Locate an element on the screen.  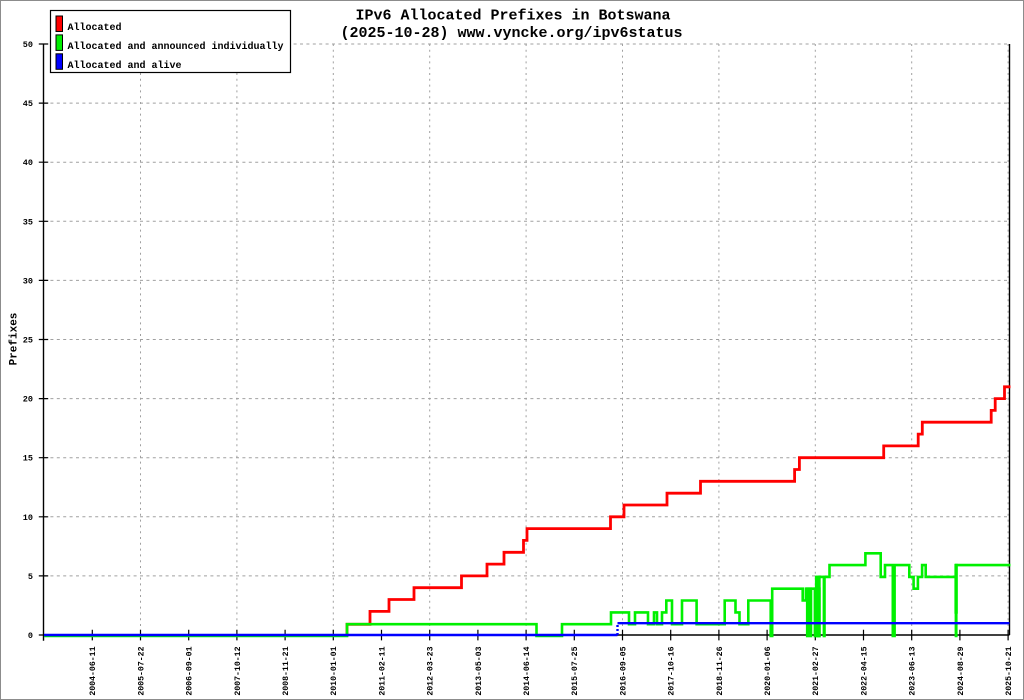
svg-text: 2022-04-15 is located at coordinates (864, 670).